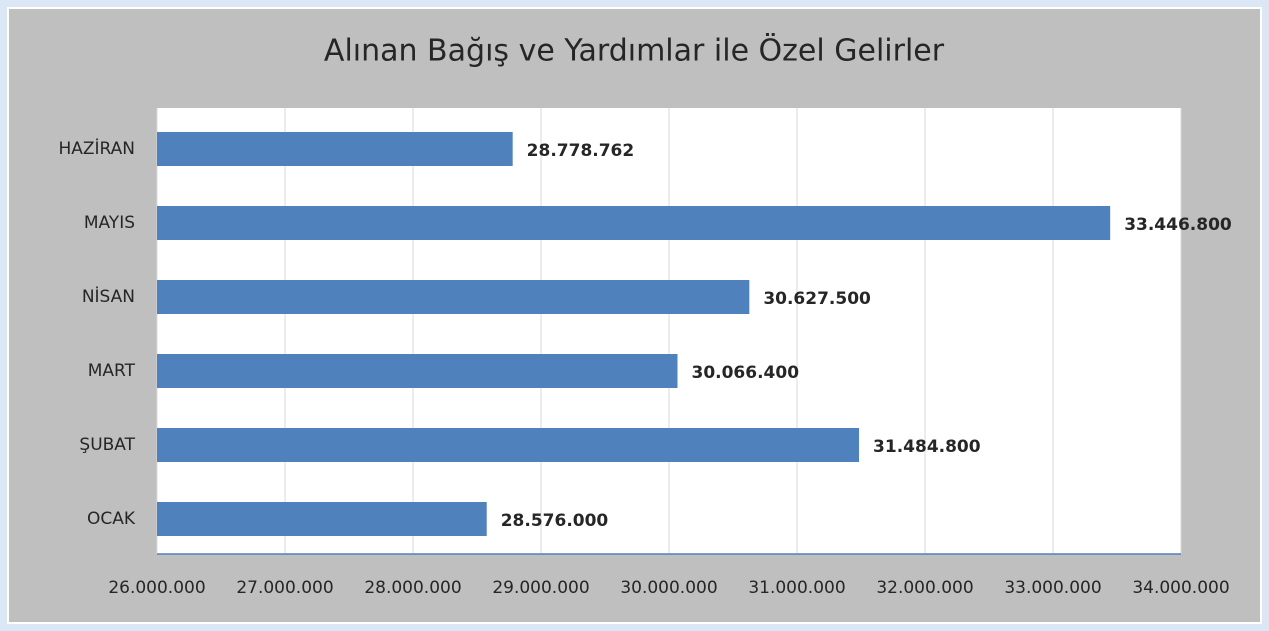 The width and height of the screenshot is (1269, 631). Describe the element at coordinates (555, 521) in the screenshot. I see `value-label: 28.576.000` at that location.